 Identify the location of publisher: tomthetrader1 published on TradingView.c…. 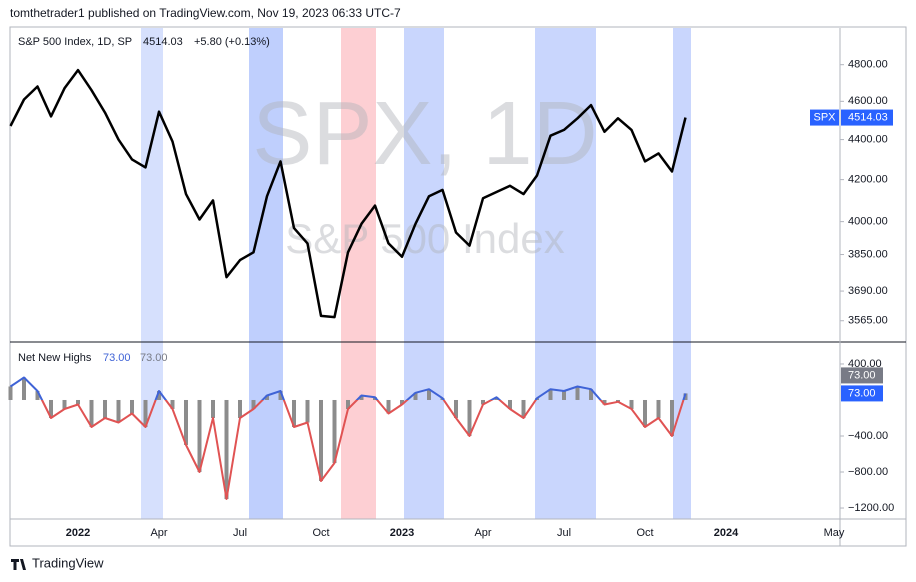
(205, 13).